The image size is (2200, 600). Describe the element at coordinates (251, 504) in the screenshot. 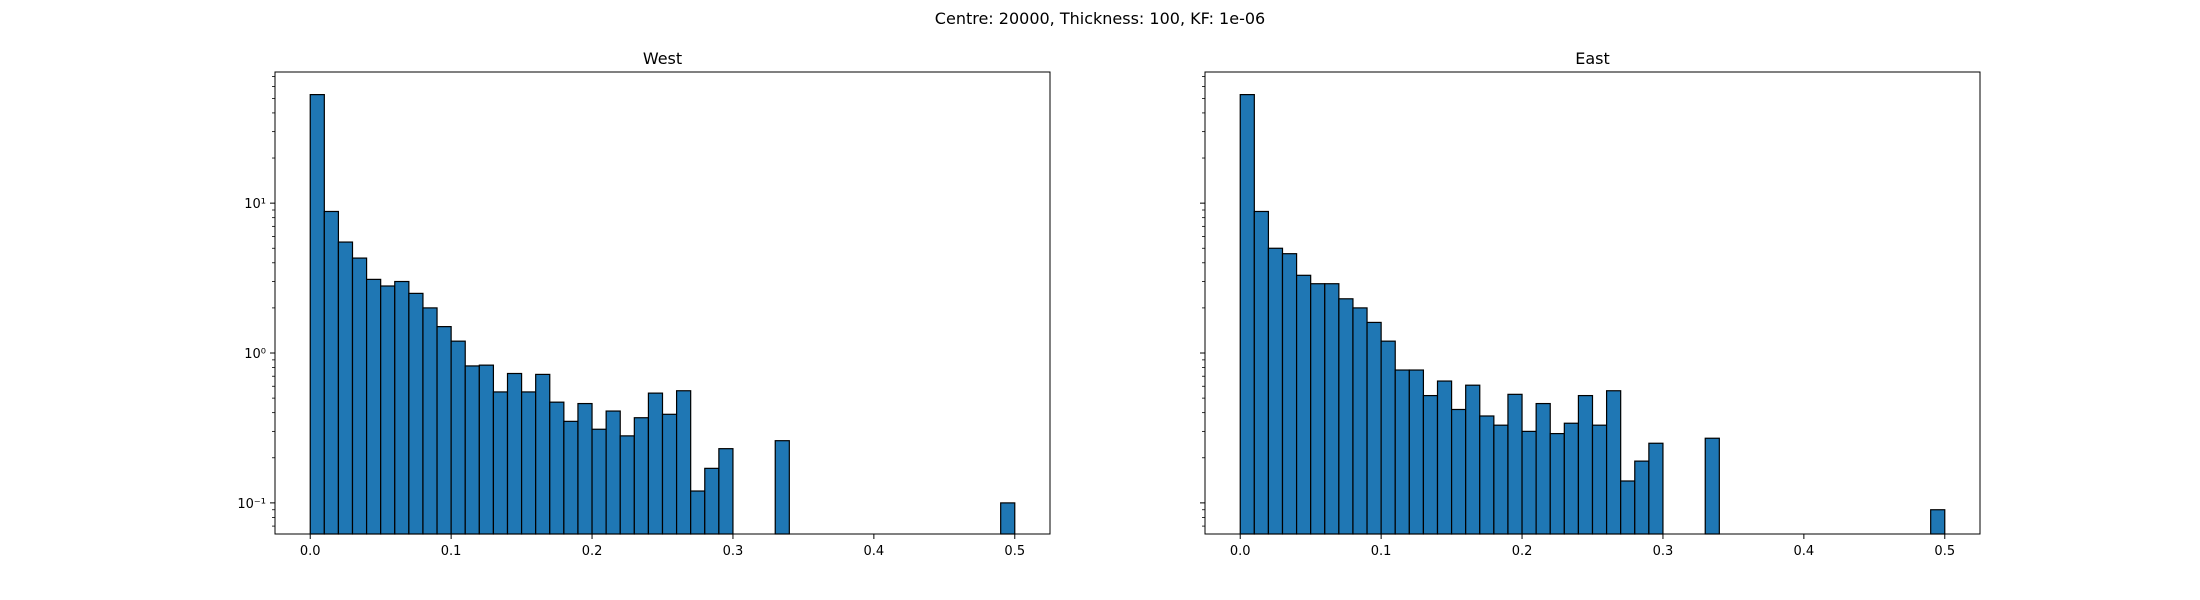

I see `y-tick-label: 10⁻¹` at that location.